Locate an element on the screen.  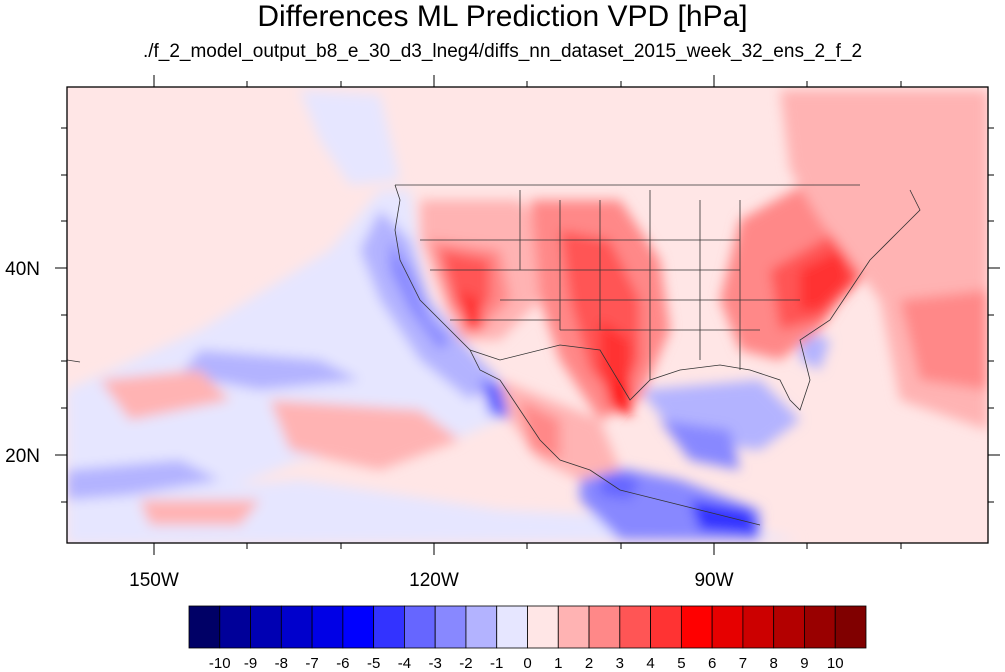
colorbar-label: -5 is located at coordinates (373, 663).